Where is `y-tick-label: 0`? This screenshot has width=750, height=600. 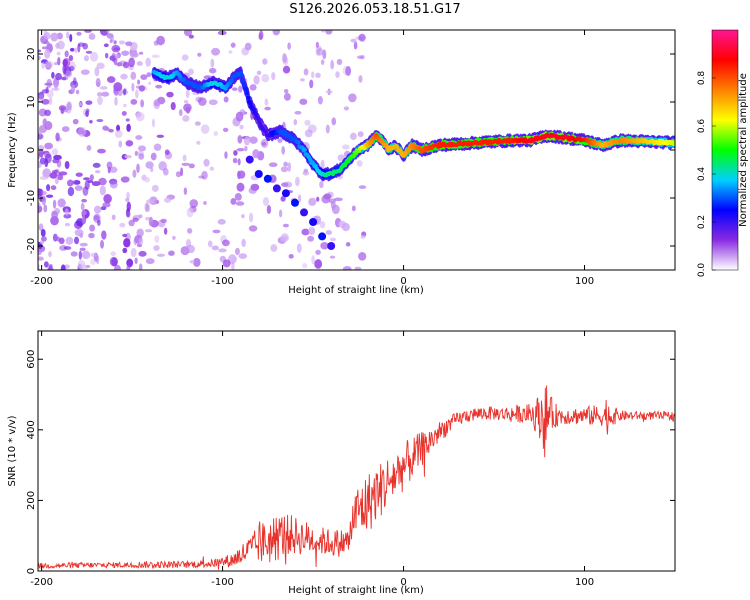 y-tick-label: 0 is located at coordinates (31, 150).